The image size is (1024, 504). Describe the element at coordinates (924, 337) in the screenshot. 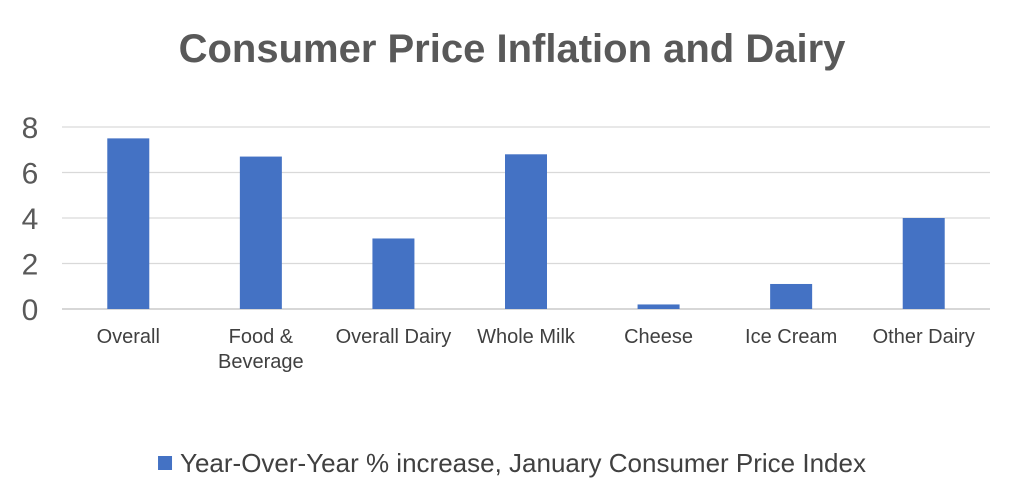

I see `x-tick-label: Other Dairy` at that location.